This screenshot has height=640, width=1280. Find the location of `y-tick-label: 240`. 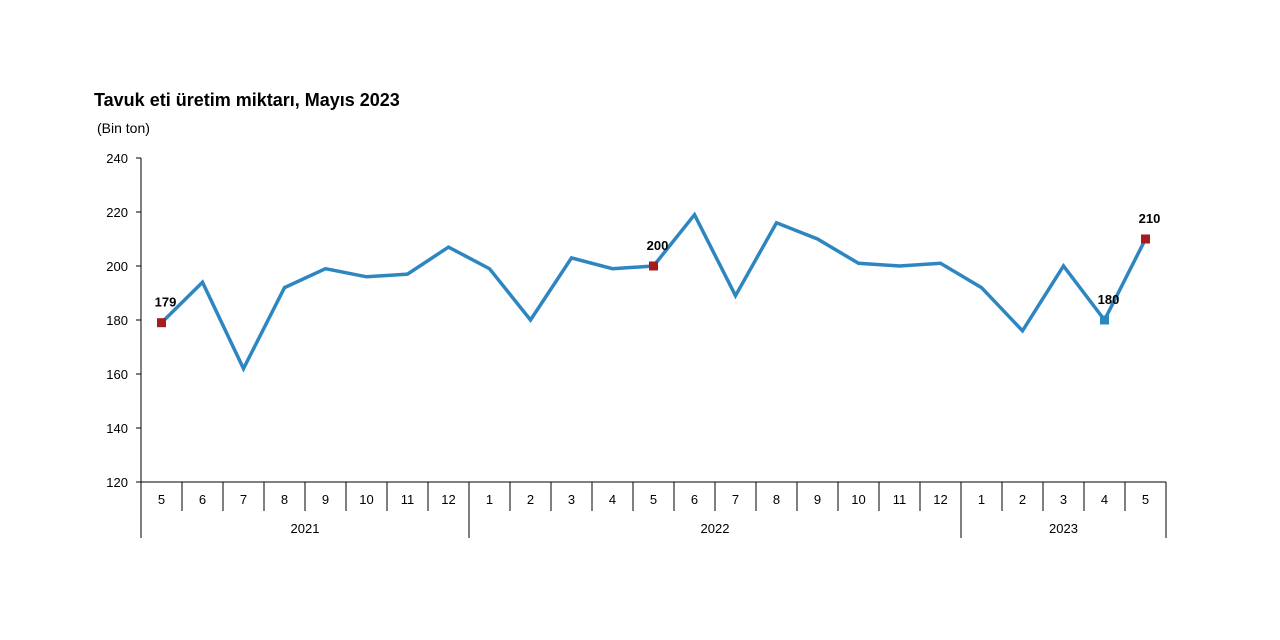

y-tick-label: 240 is located at coordinates (117, 158).